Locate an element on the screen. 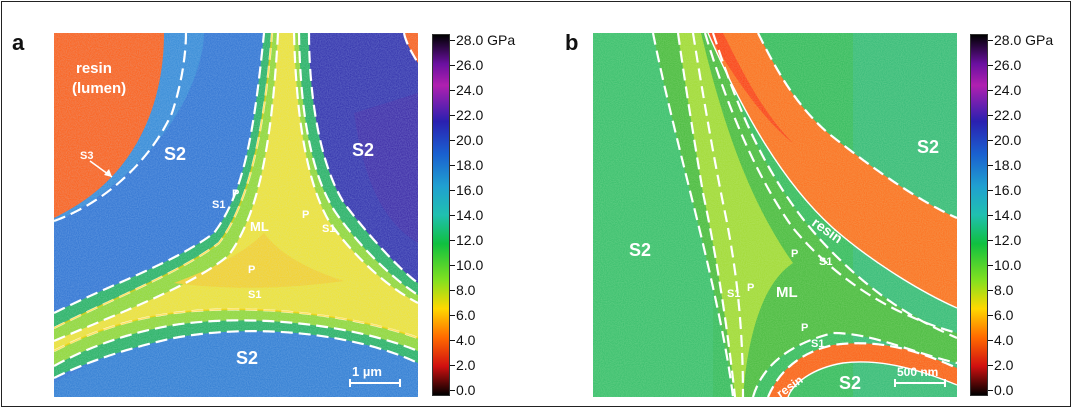  colorbar-b-tick-label: 2.0 is located at coordinates (1004, 365).